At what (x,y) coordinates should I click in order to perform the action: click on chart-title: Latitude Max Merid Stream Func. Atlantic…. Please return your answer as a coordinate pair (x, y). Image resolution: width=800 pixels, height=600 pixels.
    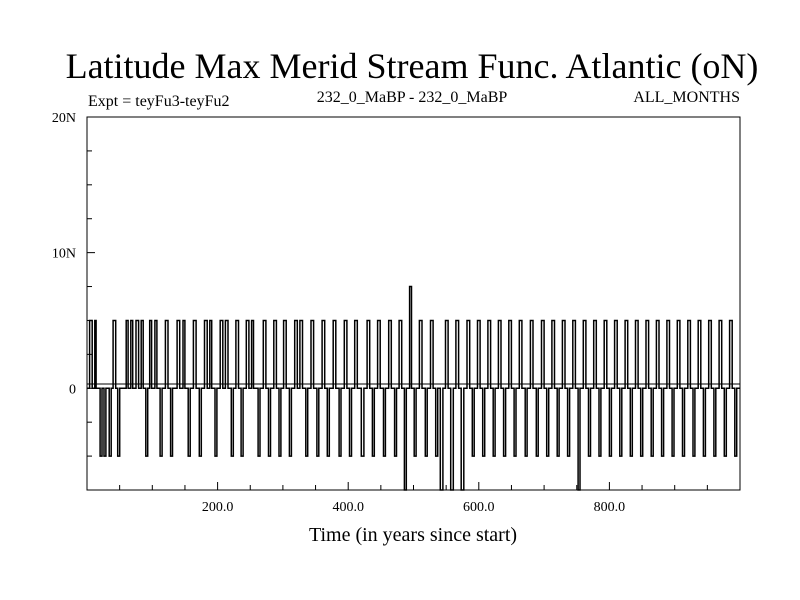
    Looking at the image, I should click on (412, 66).